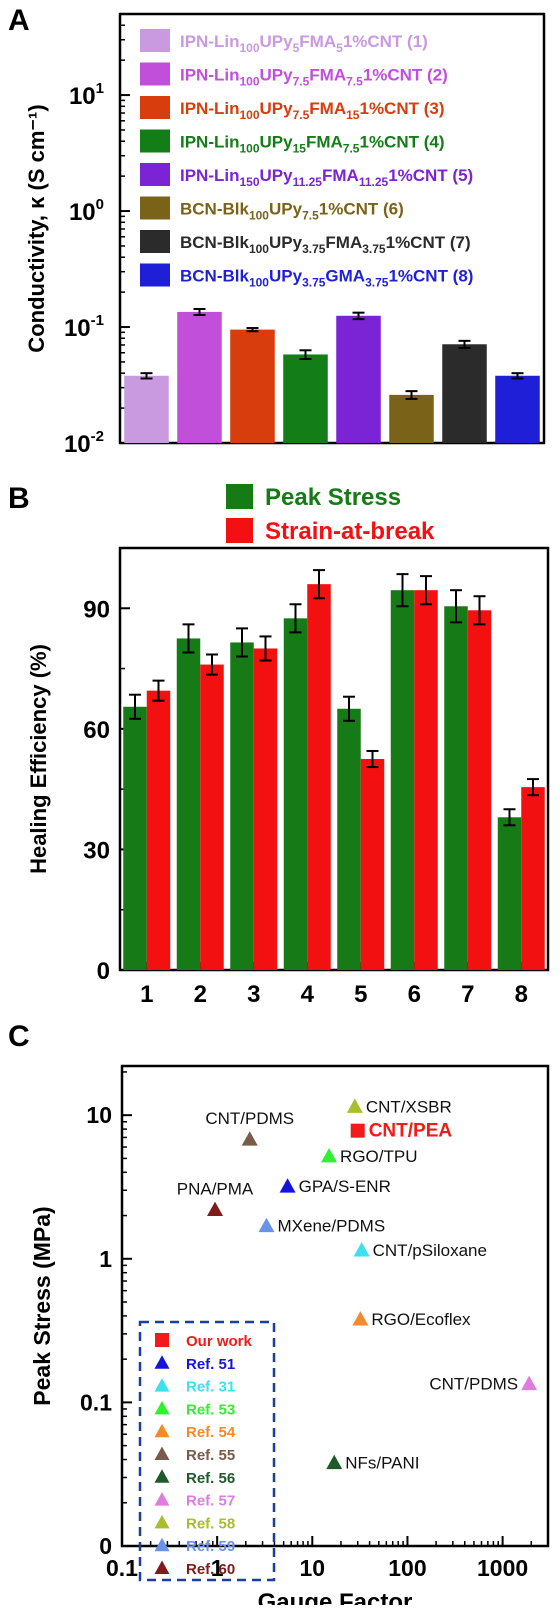 The width and height of the screenshot is (560, 1610). Describe the element at coordinates (326, 177) in the screenshot. I see `legend-label: IPN-Lin150UPy11.25FMA11.251%CNT (5)` at that location.